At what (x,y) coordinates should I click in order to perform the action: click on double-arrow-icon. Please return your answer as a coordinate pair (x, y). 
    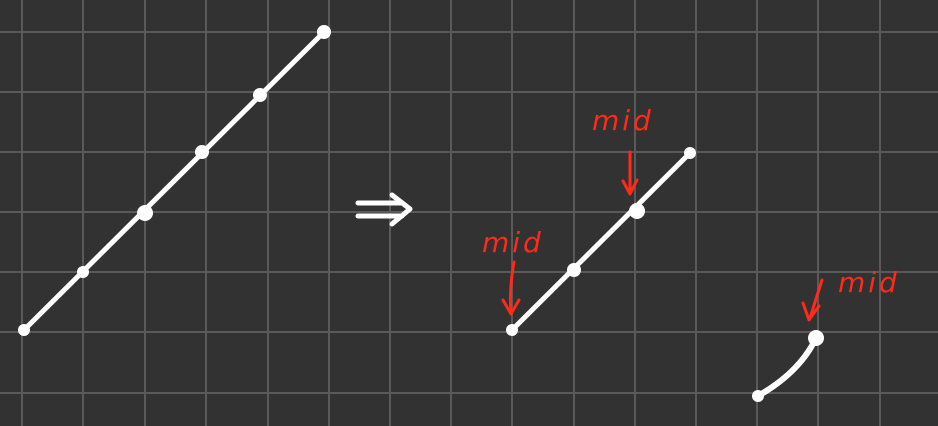
    Looking at the image, I should click on (384, 209).